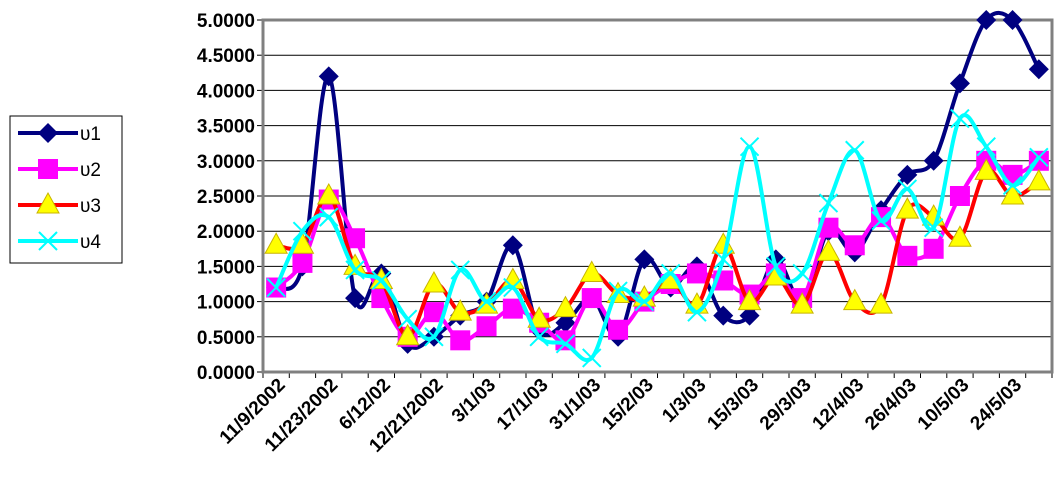 The width and height of the screenshot is (1055, 504). What do you see at coordinates (59, 242) in the screenshot?
I see `legend-entry-4: υ4` at bounding box center [59, 242].